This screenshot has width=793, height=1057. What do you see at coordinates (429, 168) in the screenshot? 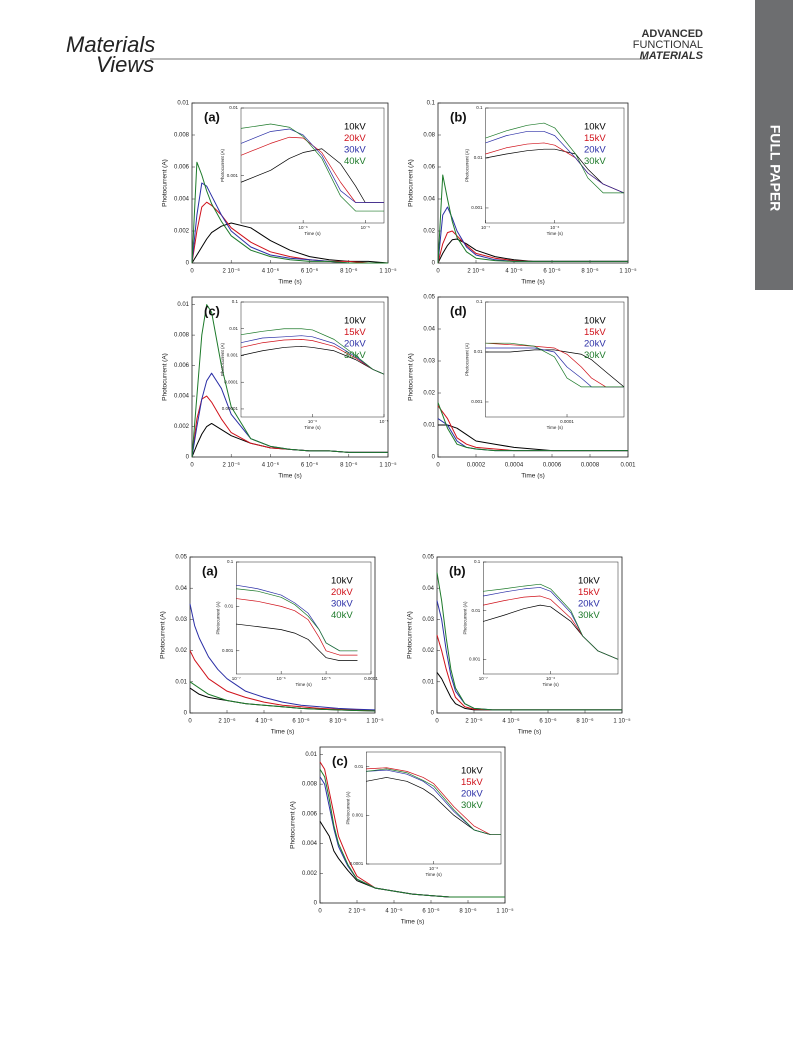
I see `y-tick-label: 0.06` at bounding box center [429, 168].